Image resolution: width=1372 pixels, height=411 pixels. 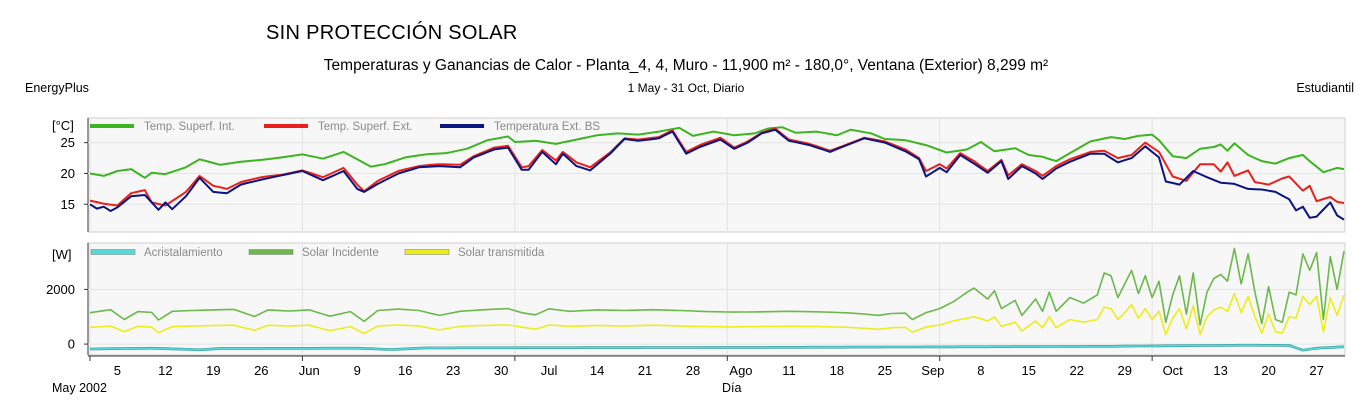 What do you see at coordinates (340, 253) in the screenshot?
I see `legend-label: Solar Incidente` at bounding box center [340, 253].